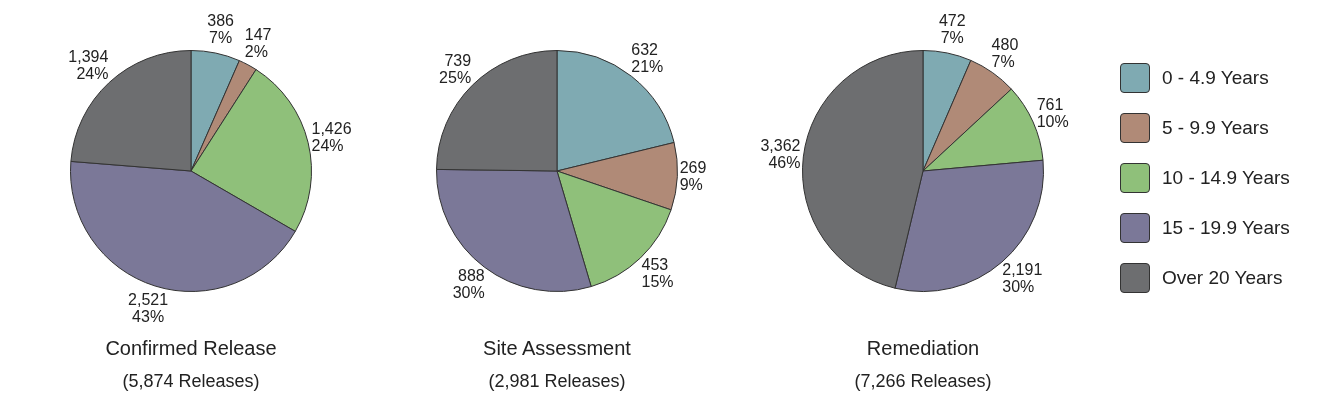  Describe the element at coordinates (148, 307) in the screenshot. I see `data-label: 2,521 43%` at that location.